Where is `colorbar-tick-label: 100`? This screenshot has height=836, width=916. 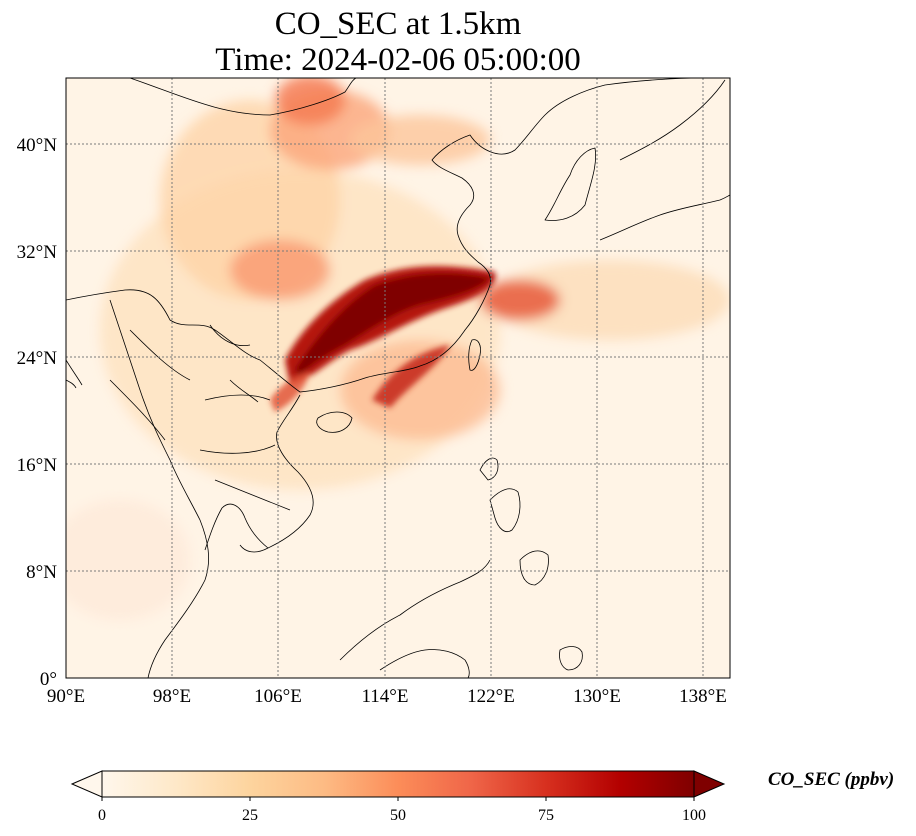
colorbar-tick-label: 100 is located at coordinates (694, 815).